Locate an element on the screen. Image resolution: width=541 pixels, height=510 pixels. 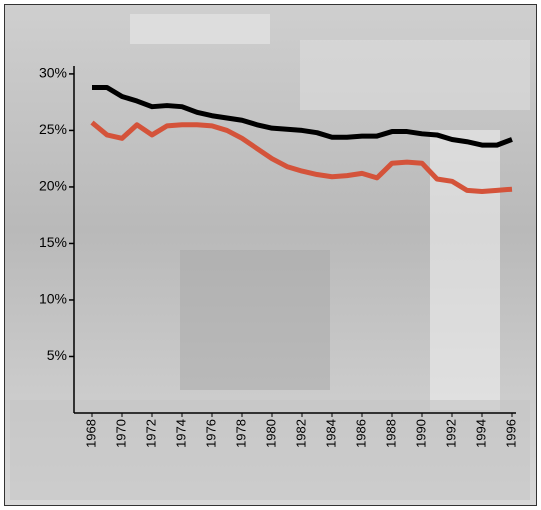
x-tick-label: 1988 is located at coordinates (390, 433).